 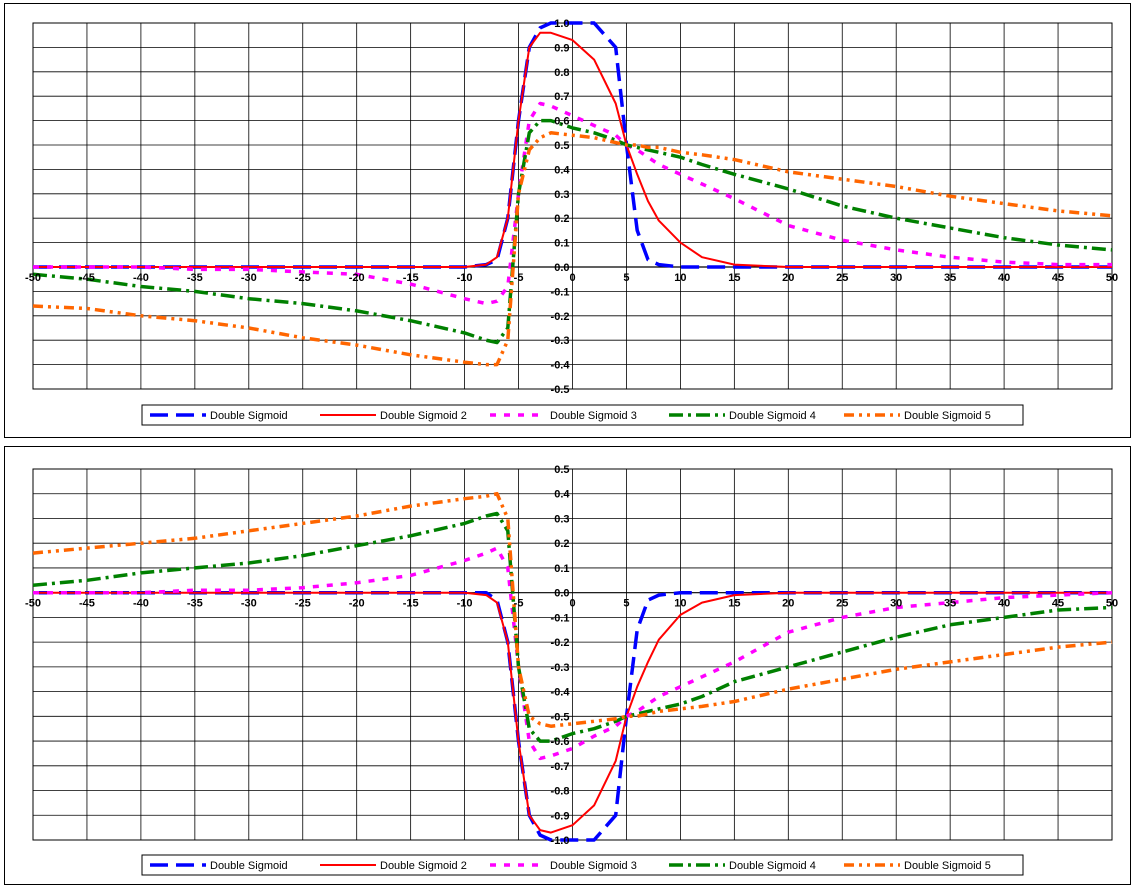 What do you see at coordinates (562, 495) in the screenshot?
I see `chart-bottom-y-tick-label: 0.4` at bounding box center [562, 495].